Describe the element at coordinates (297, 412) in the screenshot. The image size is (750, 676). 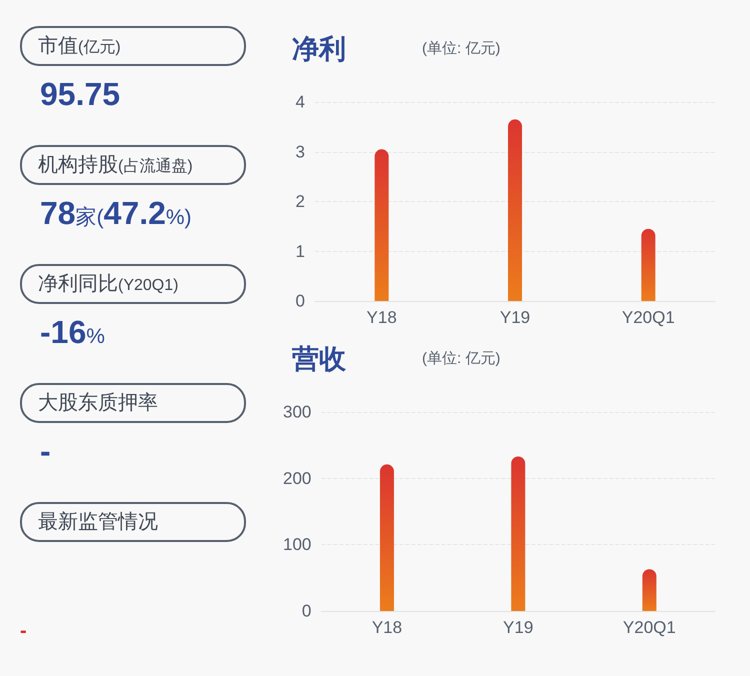
I see `y-tick-label: 300` at that location.